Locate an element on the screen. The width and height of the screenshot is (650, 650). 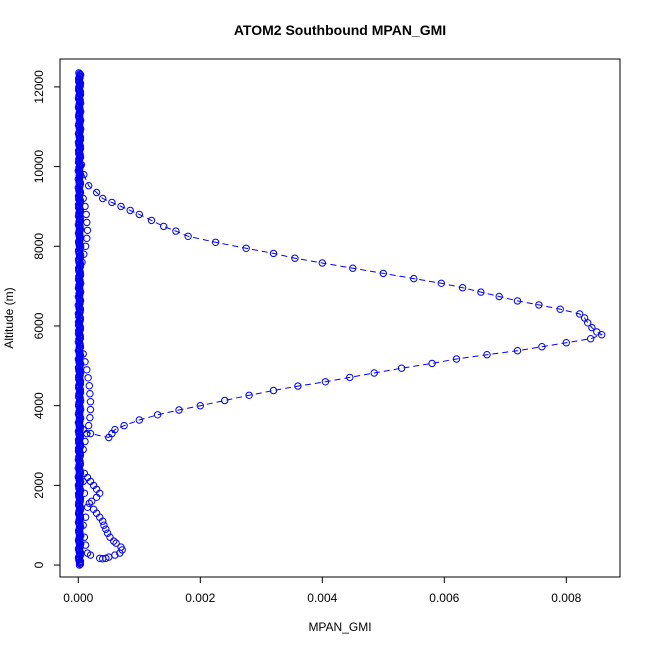
x-axis: 0.000 0.002 0.004 0.006 0.008 is located at coordinates (322, 591).